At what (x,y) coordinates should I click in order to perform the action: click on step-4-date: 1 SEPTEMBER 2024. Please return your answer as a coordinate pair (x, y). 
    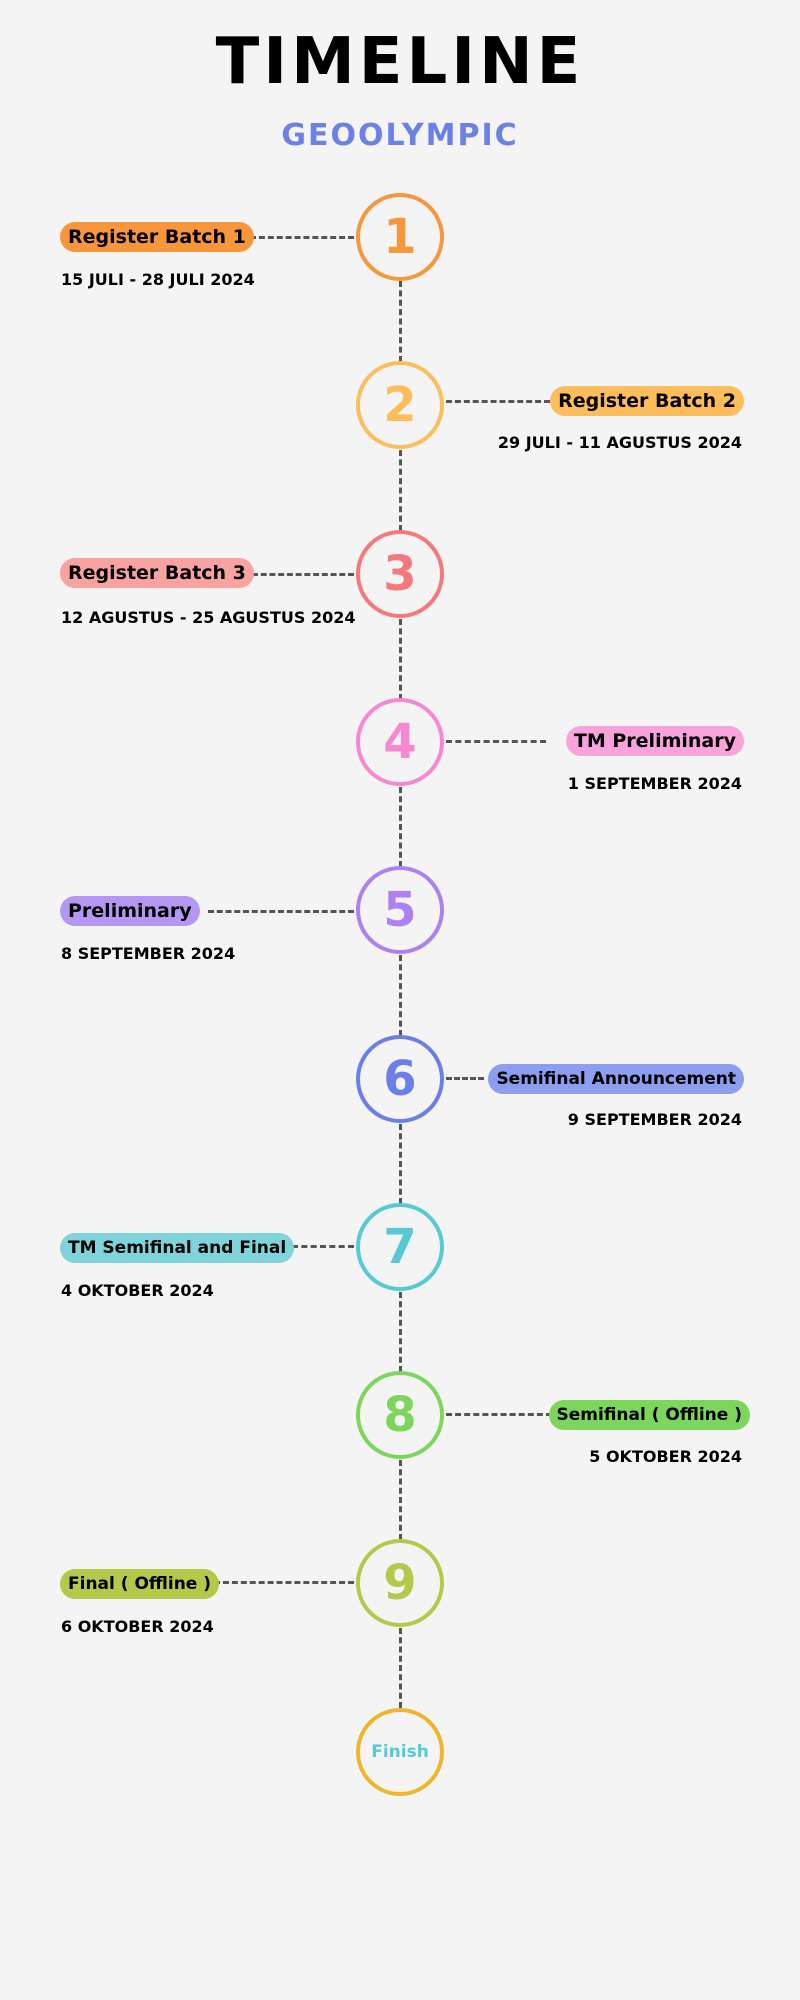
    Looking at the image, I should click on (654, 783).